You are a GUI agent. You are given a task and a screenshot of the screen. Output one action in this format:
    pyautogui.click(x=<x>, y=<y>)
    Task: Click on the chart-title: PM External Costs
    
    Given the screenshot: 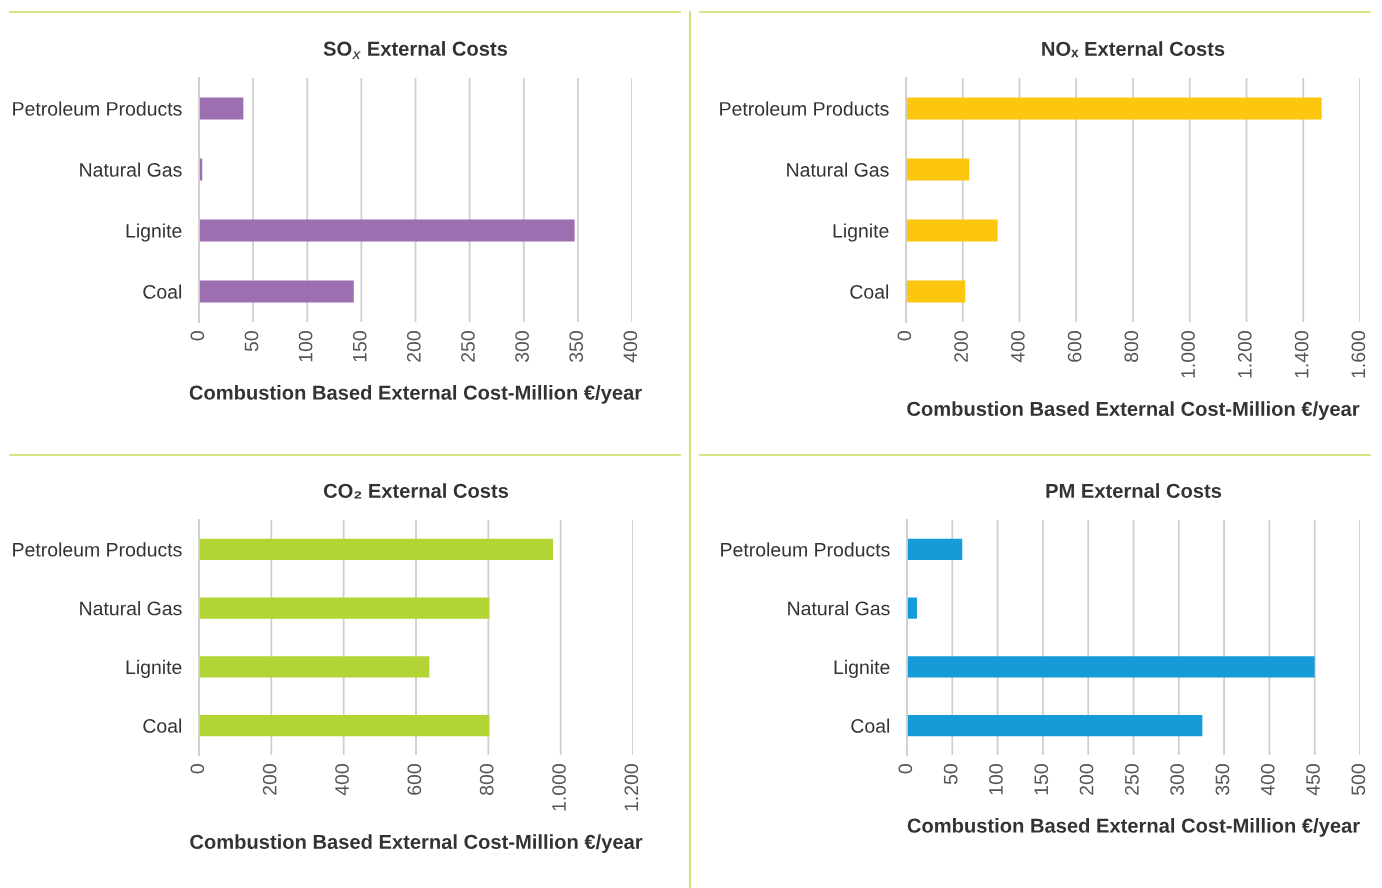 What is the action you would take?
    pyautogui.click(x=1134, y=490)
    